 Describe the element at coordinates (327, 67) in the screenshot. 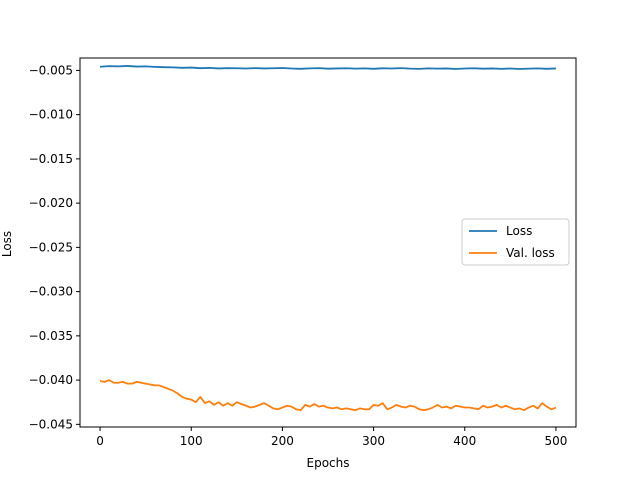

I see `series-line-loss` at that location.